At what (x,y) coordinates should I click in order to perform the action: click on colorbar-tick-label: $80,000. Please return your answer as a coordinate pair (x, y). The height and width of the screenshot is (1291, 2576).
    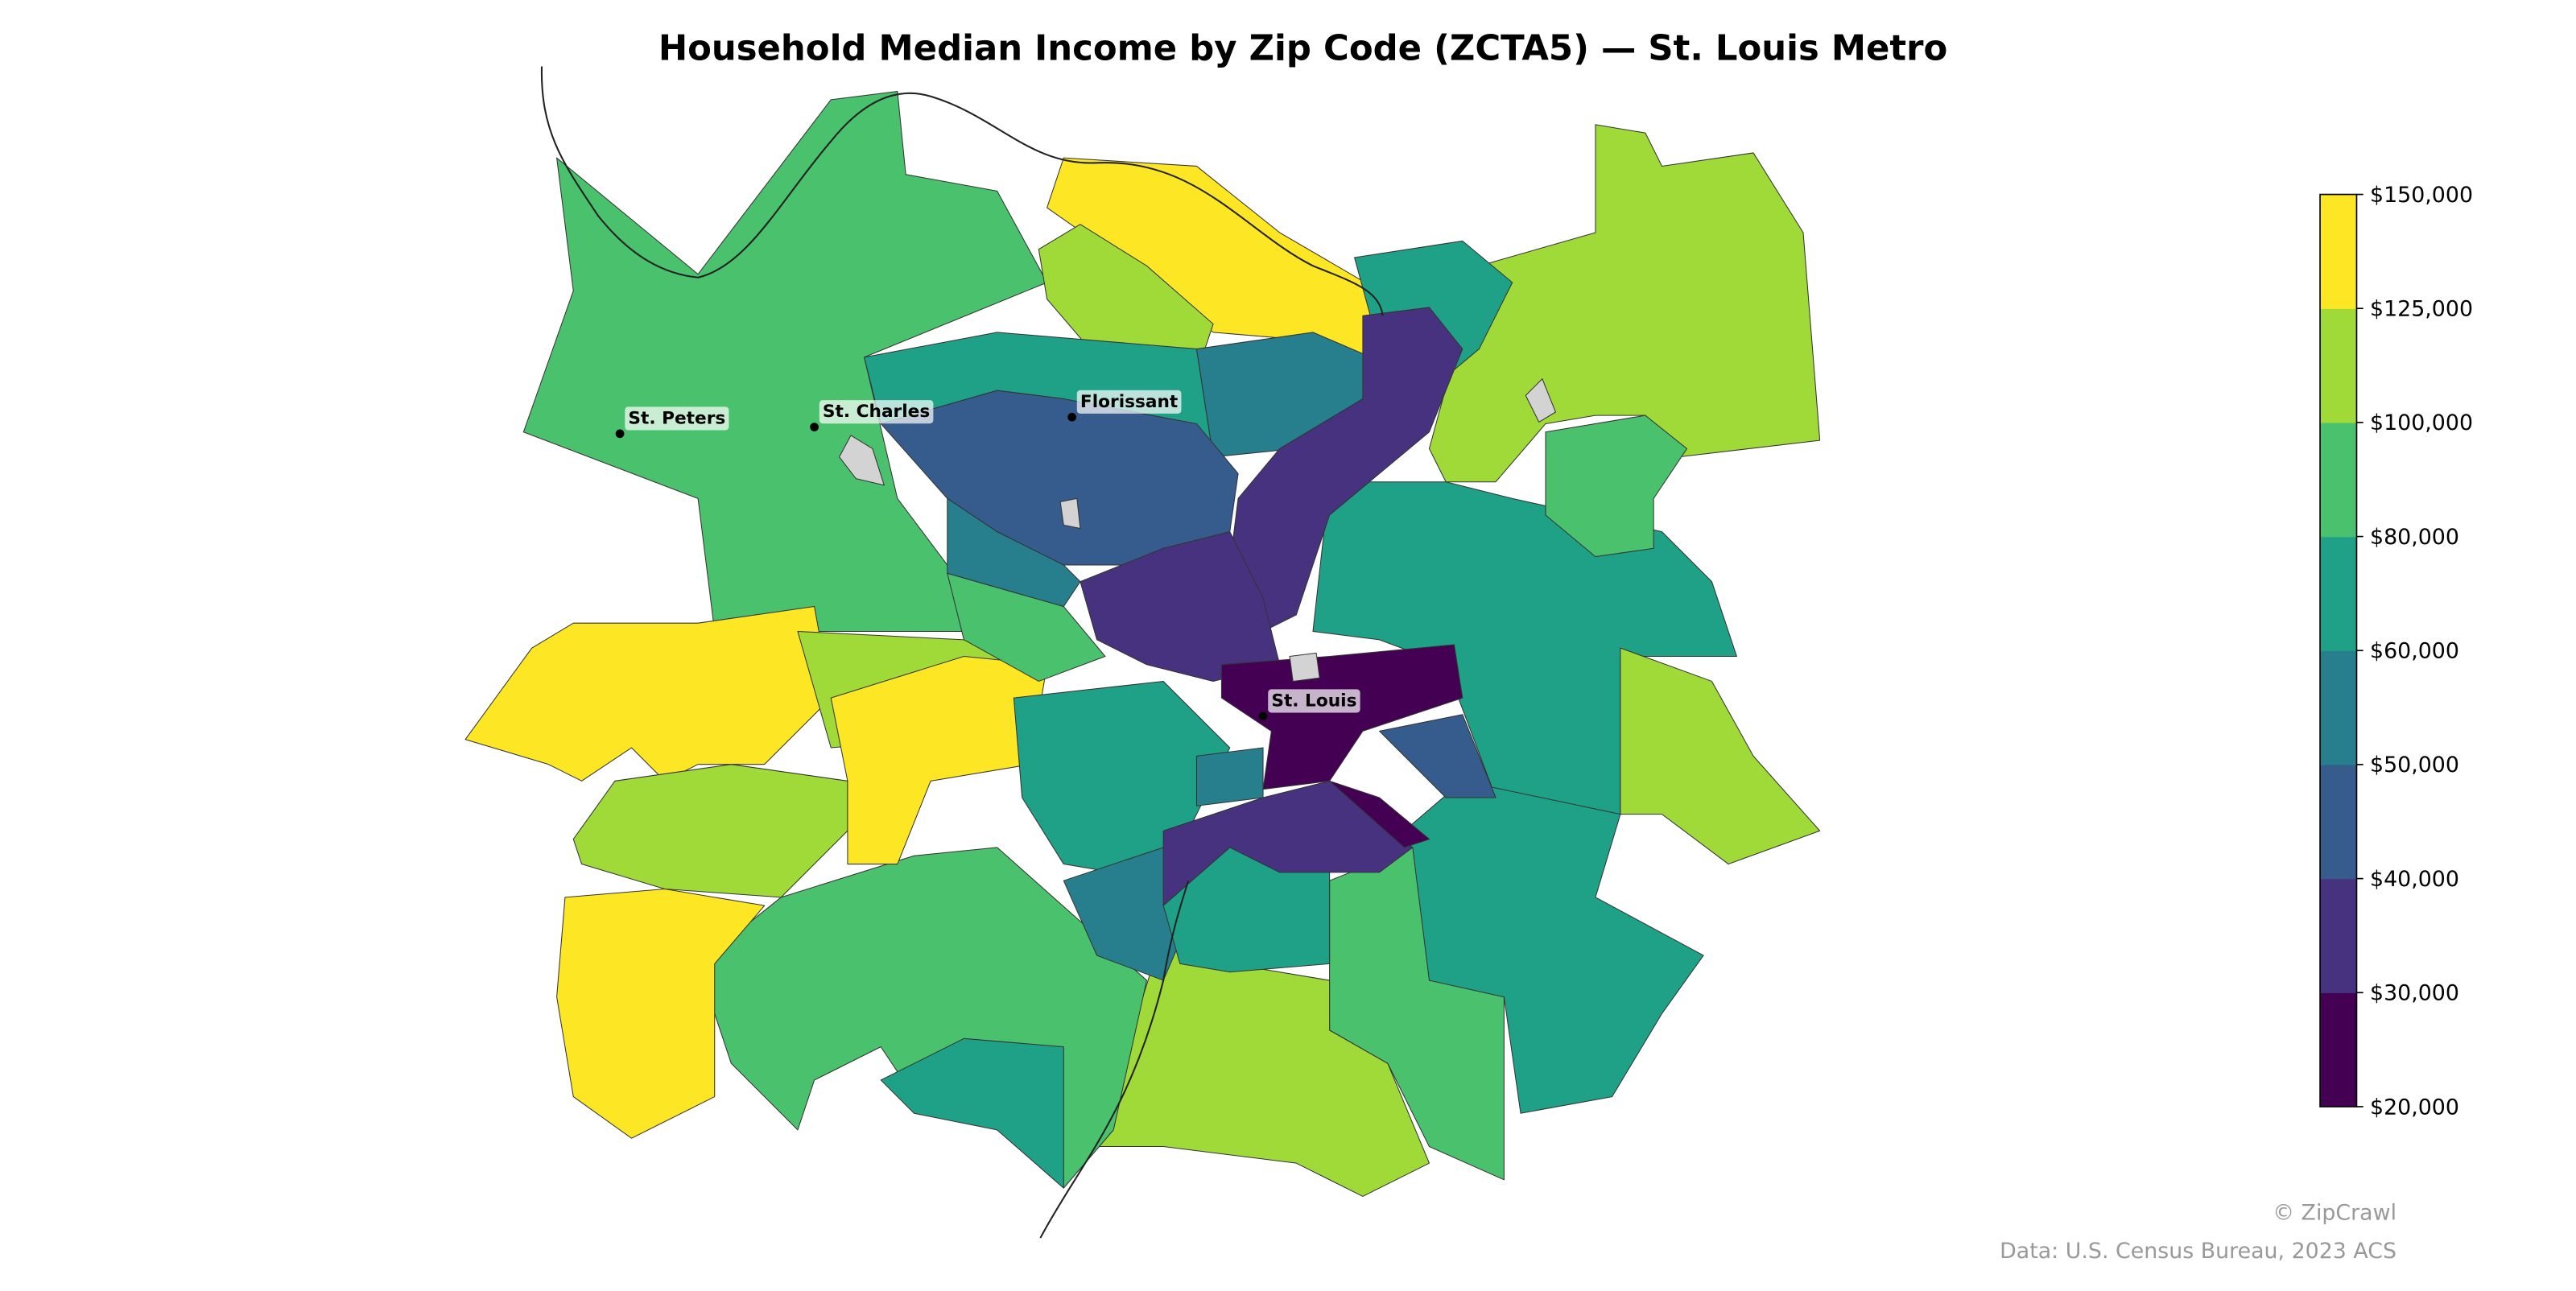
    Looking at the image, I should click on (2414, 537).